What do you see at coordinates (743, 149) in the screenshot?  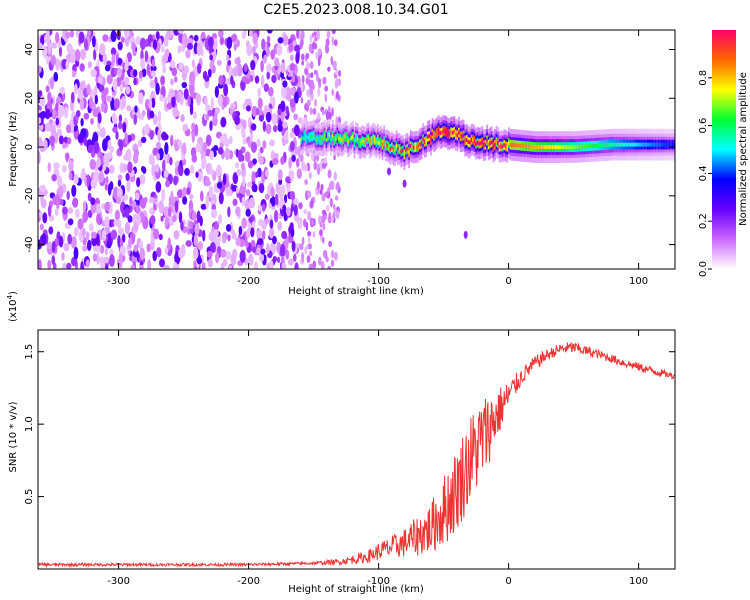 I see `colorbar-label: Normalized spectral amplitude` at bounding box center [743, 149].